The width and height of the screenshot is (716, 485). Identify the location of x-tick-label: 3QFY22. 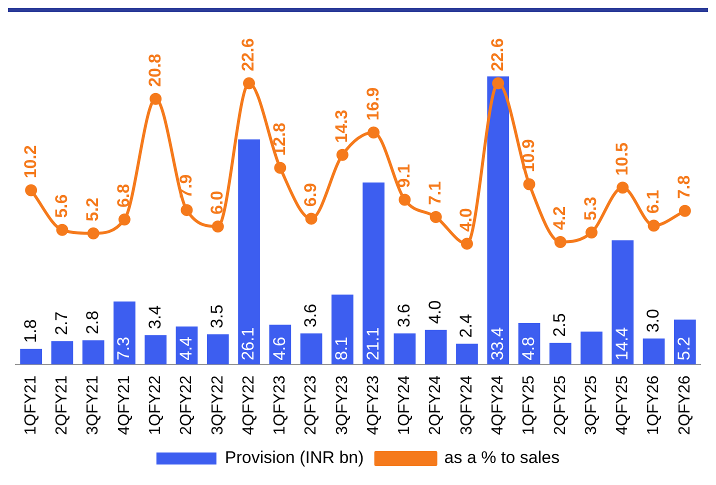
(217, 405).